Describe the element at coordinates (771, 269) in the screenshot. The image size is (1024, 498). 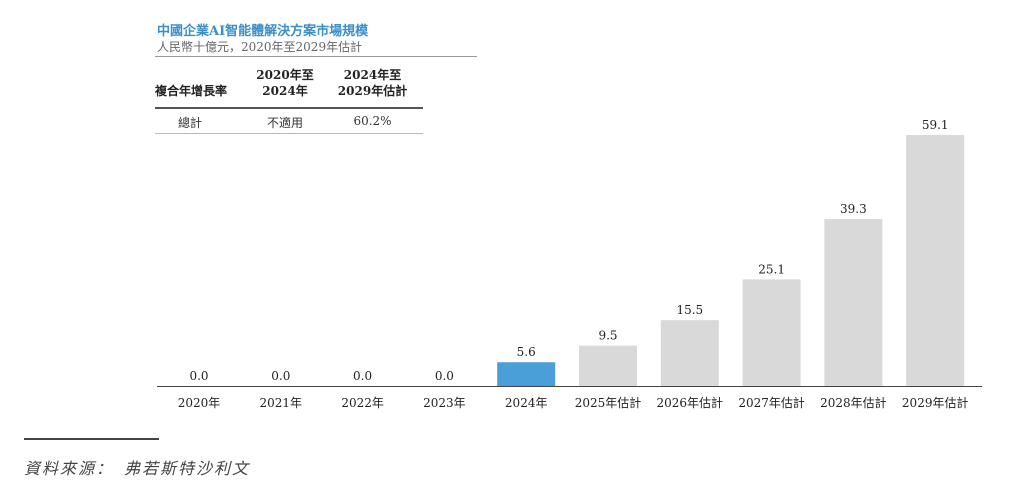
I see `data-label: 25.1` at that location.